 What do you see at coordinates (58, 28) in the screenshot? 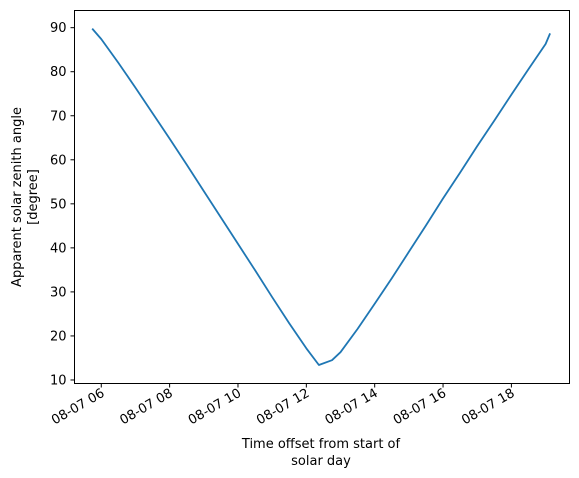
I see `y-tick-label: 90` at bounding box center [58, 28].